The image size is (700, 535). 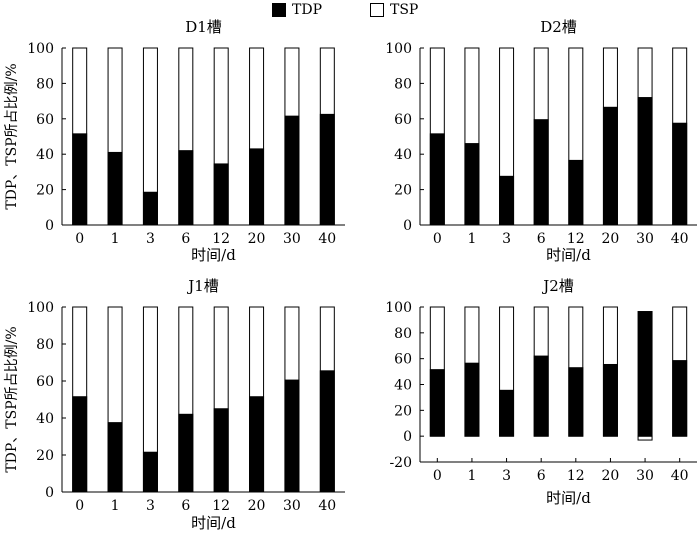 What do you see at coordinates (404, 10) in the screenshot?
I see `legend-label-tsp: TSP` at bounding box center [404, 10].